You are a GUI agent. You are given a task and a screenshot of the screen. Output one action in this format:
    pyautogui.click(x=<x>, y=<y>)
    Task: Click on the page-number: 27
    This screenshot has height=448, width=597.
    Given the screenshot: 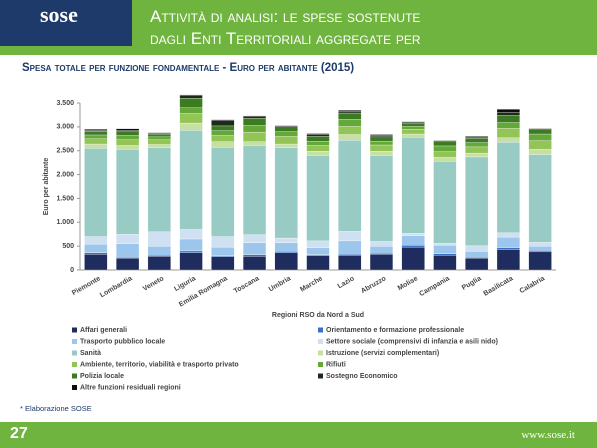 What is the action you would take?
    pyautogui.click(x=19, y=433)
    